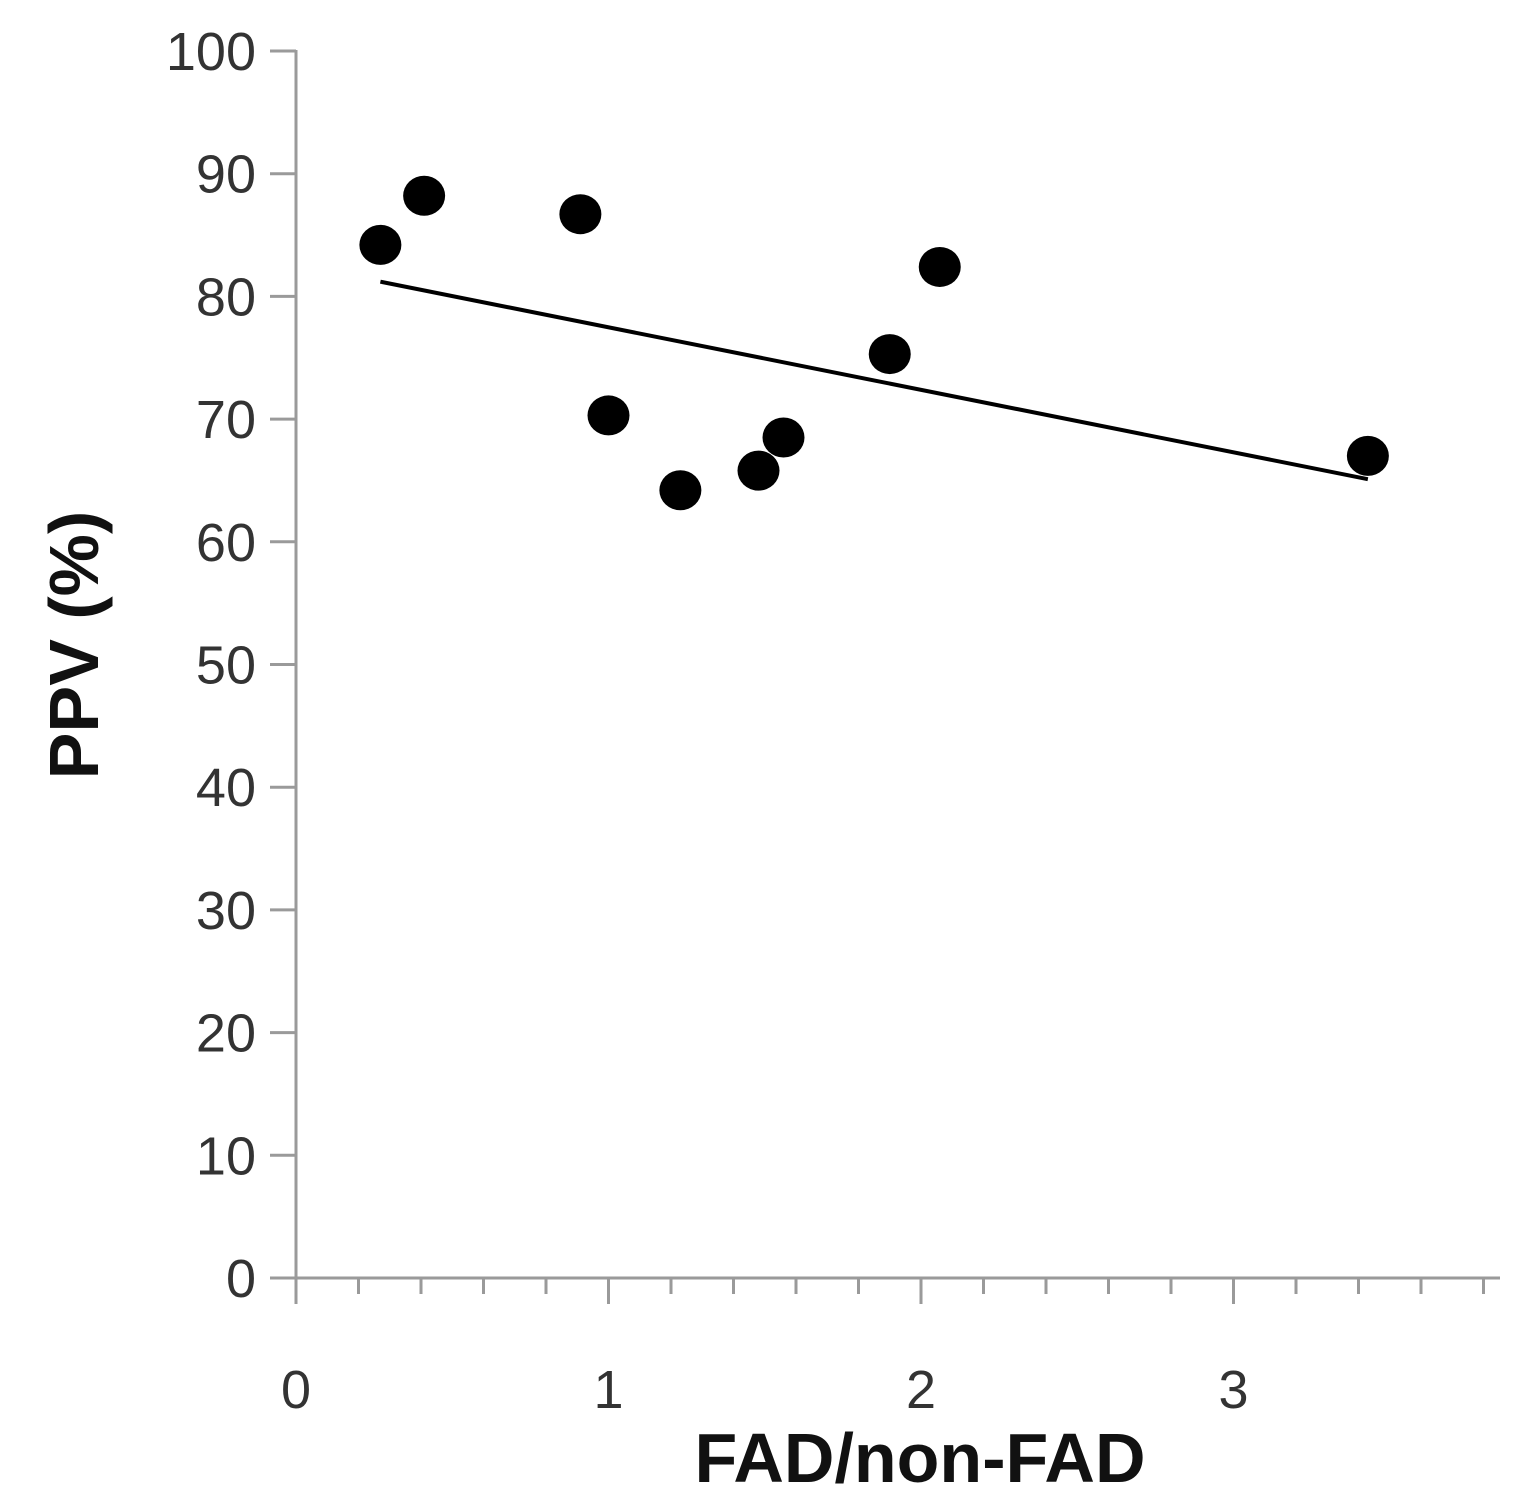  I want to click on y-tick-label: 80, so click(226, 297).